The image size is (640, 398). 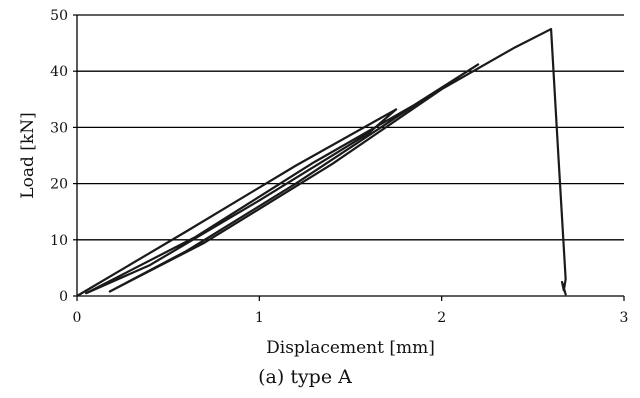 What do you see at coordinates (63, 297) in the screenshot?
I see `y-tick-label-0: 0` at bounding box center [63, 297].